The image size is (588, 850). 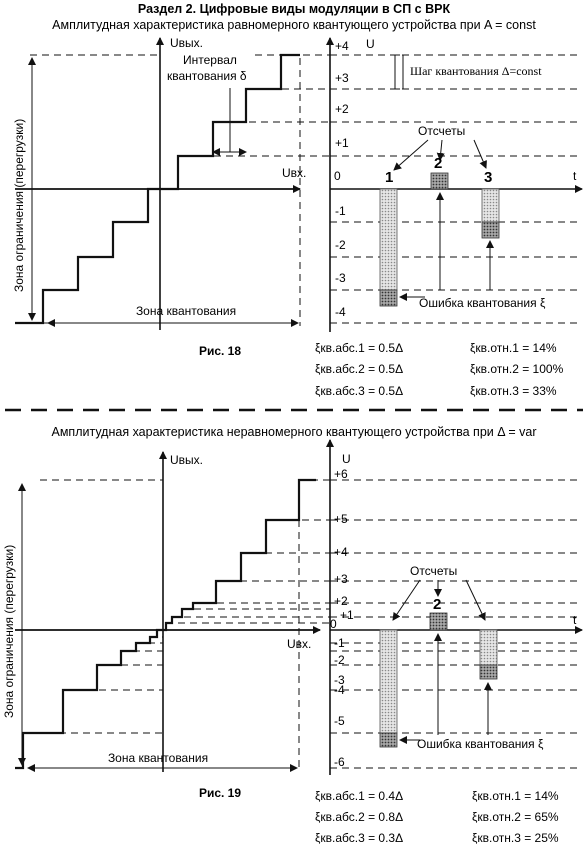 What do you see at coordinates (482, 303) in the screenshot?
I see `fig18-error-label: Ошибка квантования ξ` at bounding box center [482, 303].